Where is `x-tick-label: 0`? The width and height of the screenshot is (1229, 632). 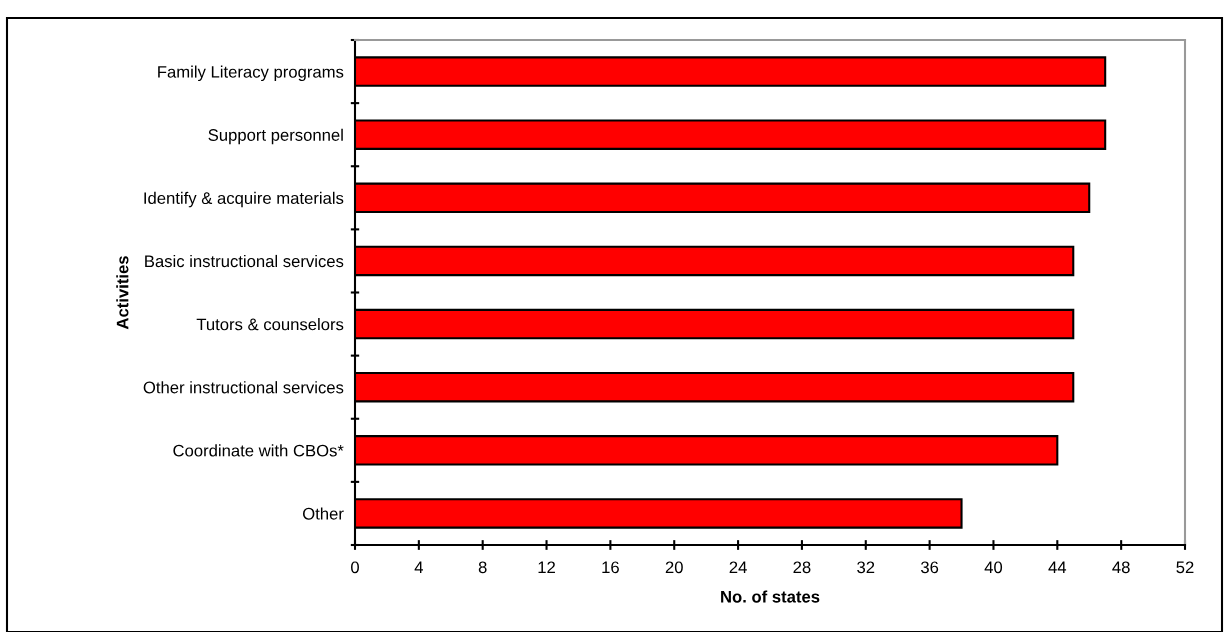
x-tick-label: 0 is located at coordinates (355, 567).